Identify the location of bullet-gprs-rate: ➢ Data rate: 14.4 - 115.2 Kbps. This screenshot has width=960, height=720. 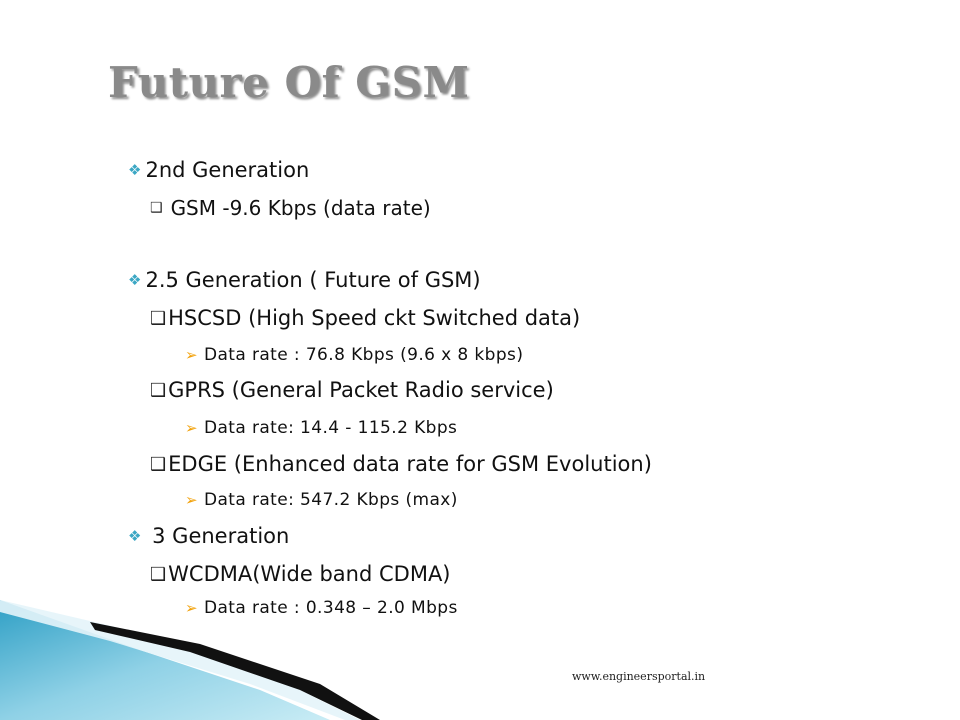
(321, 428).